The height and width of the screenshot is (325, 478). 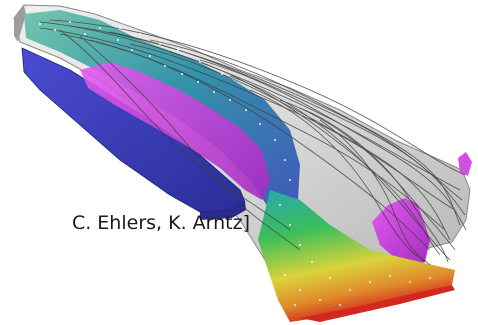 What do you see at coordinates (160, 223) in the screenshot?
I see `image-credit: C. Ehlers, K. Arntz]` at bounding box center [160, 223].